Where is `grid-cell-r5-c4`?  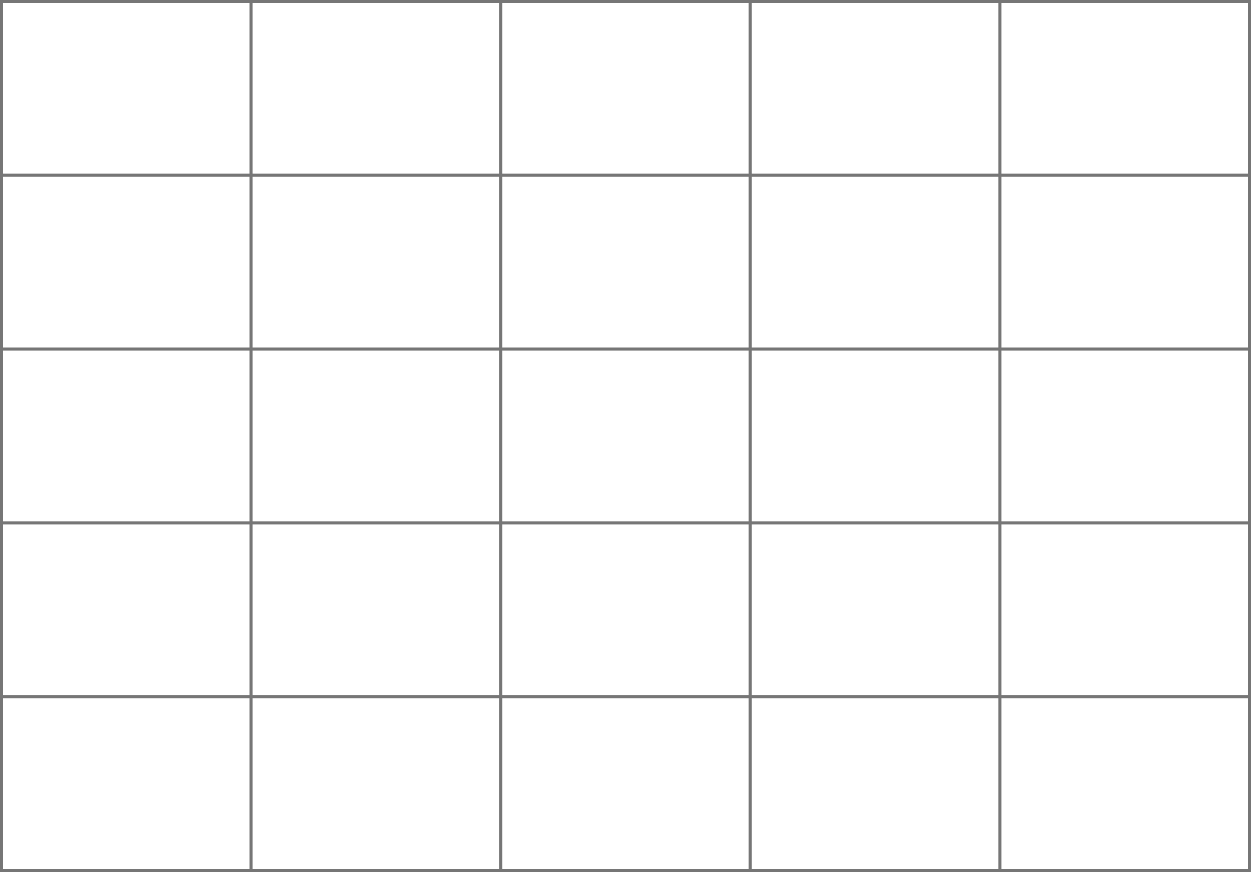 grid-cell-r5-c4 is located at coordinates (875, 783).